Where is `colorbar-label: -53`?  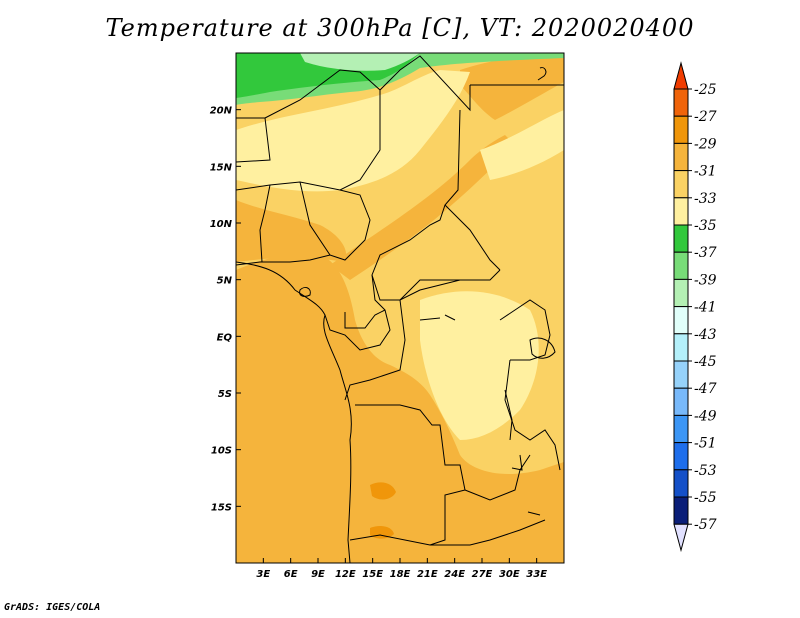 colorbar-label: -53 is located at coordinates (705, 471).